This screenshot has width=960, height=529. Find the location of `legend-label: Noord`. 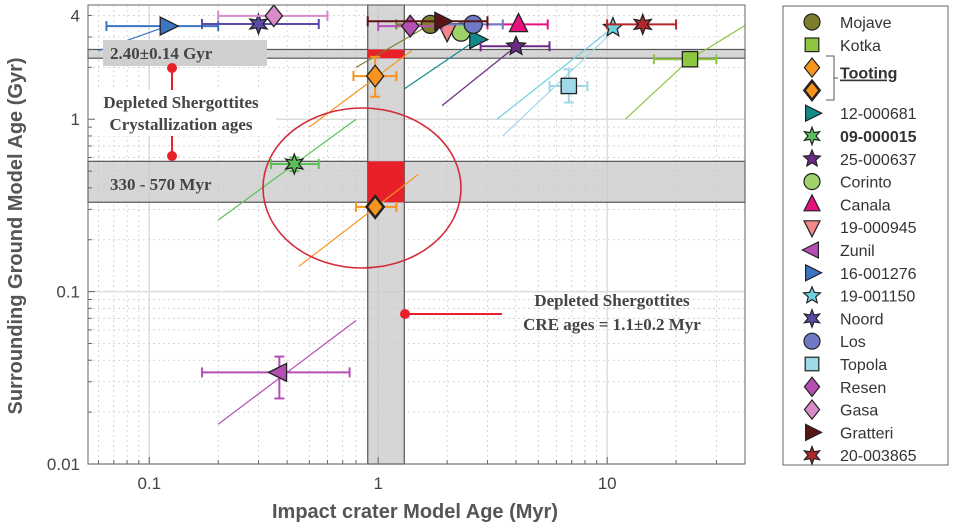

legend-label: Noord is located at coordinates (862, 319).